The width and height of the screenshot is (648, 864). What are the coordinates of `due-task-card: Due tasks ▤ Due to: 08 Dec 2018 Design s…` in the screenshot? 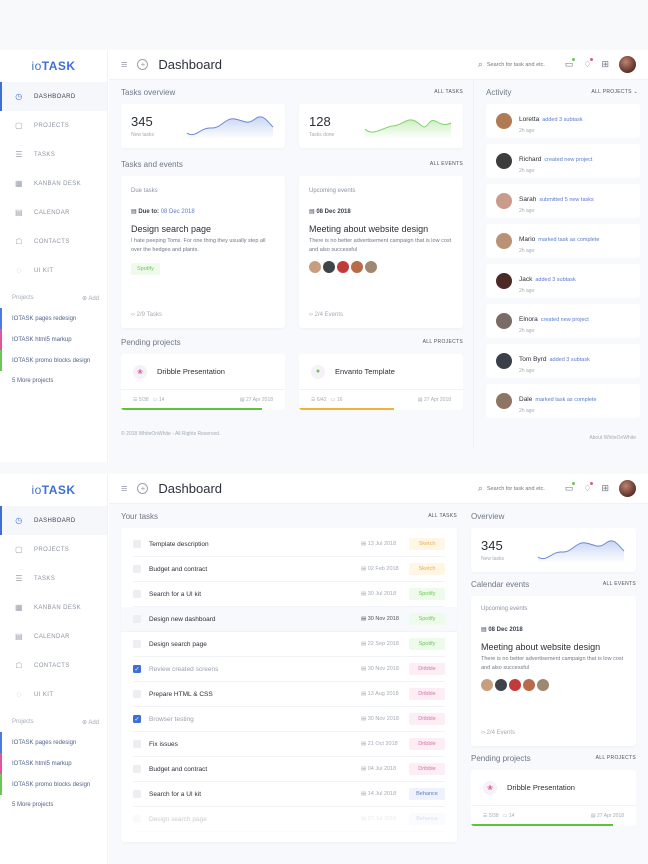 It's located at (203, 252).